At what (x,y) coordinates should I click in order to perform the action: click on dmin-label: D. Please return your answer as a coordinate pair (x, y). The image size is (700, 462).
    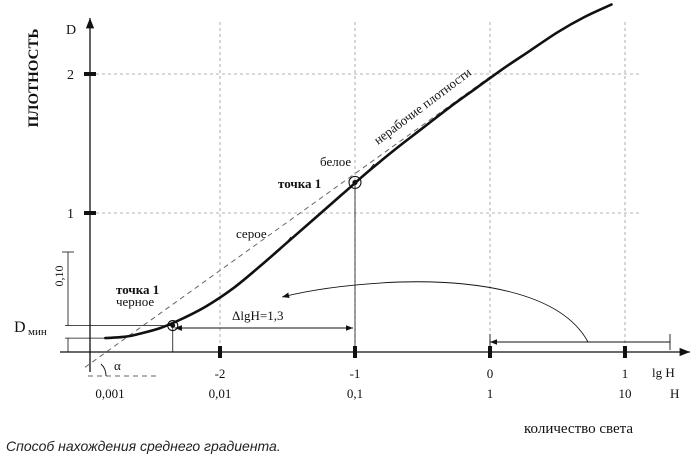
    Looking at the image, I should click on (20, 327).